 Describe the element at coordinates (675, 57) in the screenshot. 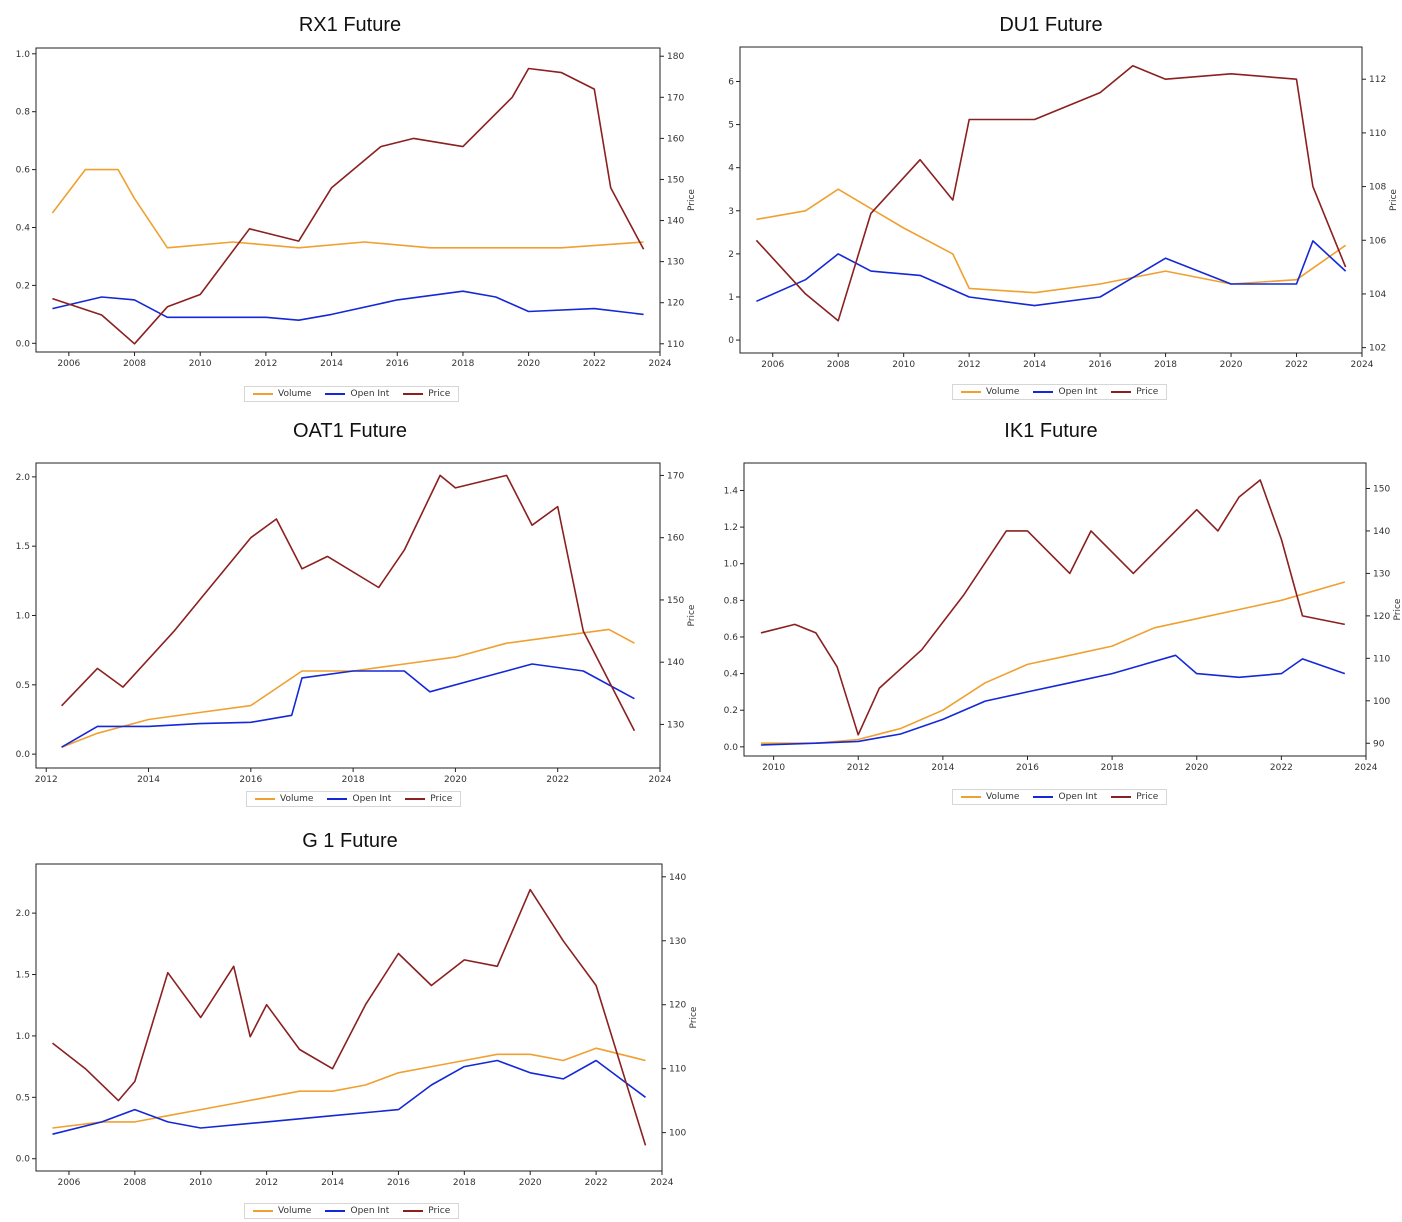

I see `y-right-tick-label: 180` at that location.